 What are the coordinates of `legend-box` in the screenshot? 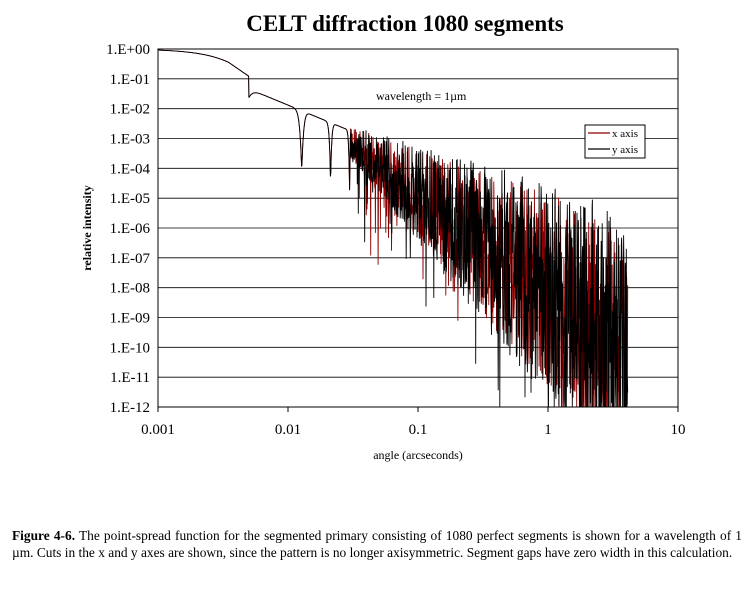 It's located at (615, 141).